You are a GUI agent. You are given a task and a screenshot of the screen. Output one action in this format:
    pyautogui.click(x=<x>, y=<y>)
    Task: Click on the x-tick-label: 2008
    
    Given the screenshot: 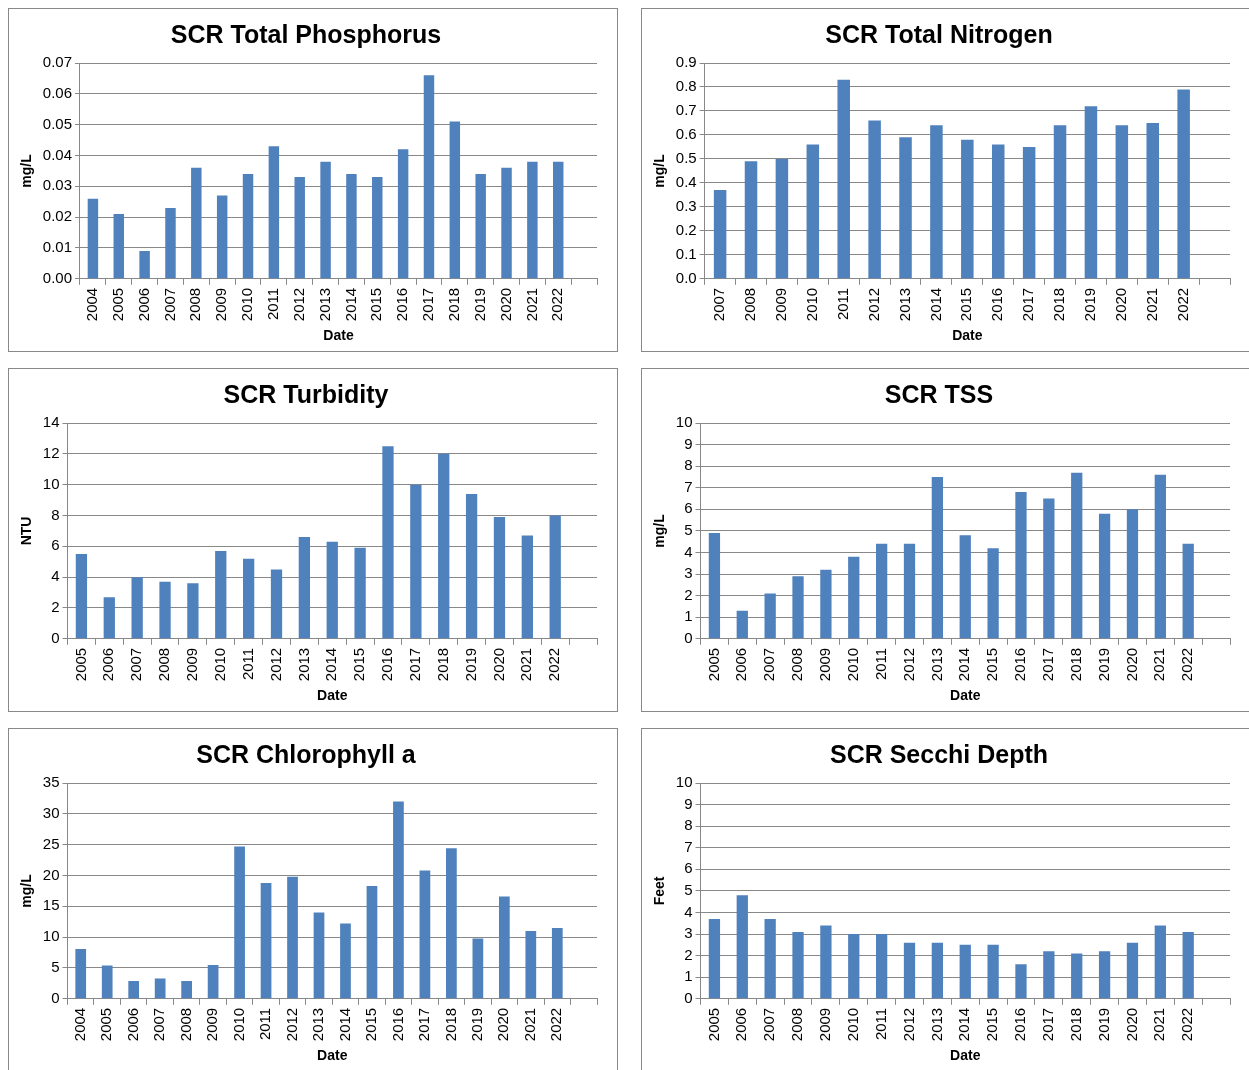 What is the action you would take?
    pyautogui.click(x=750, y=304)
    